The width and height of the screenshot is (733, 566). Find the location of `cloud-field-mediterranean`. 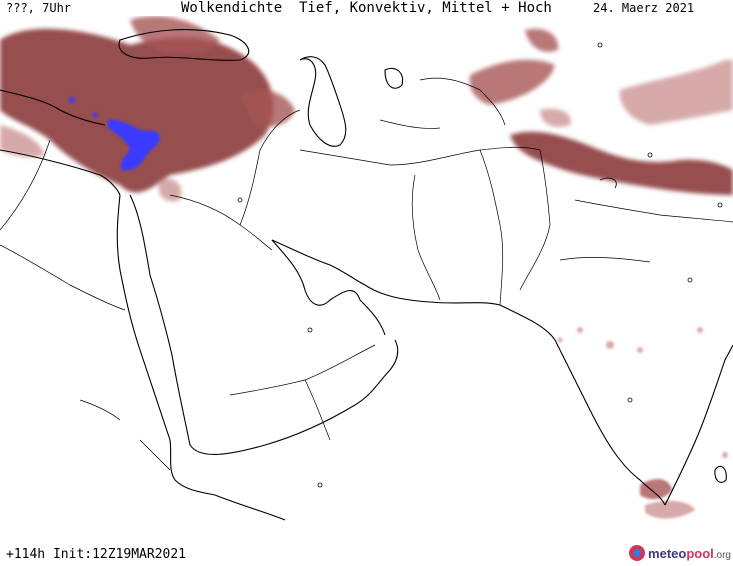

cloud-field-mediterranean is located at coordinates (147, 109).